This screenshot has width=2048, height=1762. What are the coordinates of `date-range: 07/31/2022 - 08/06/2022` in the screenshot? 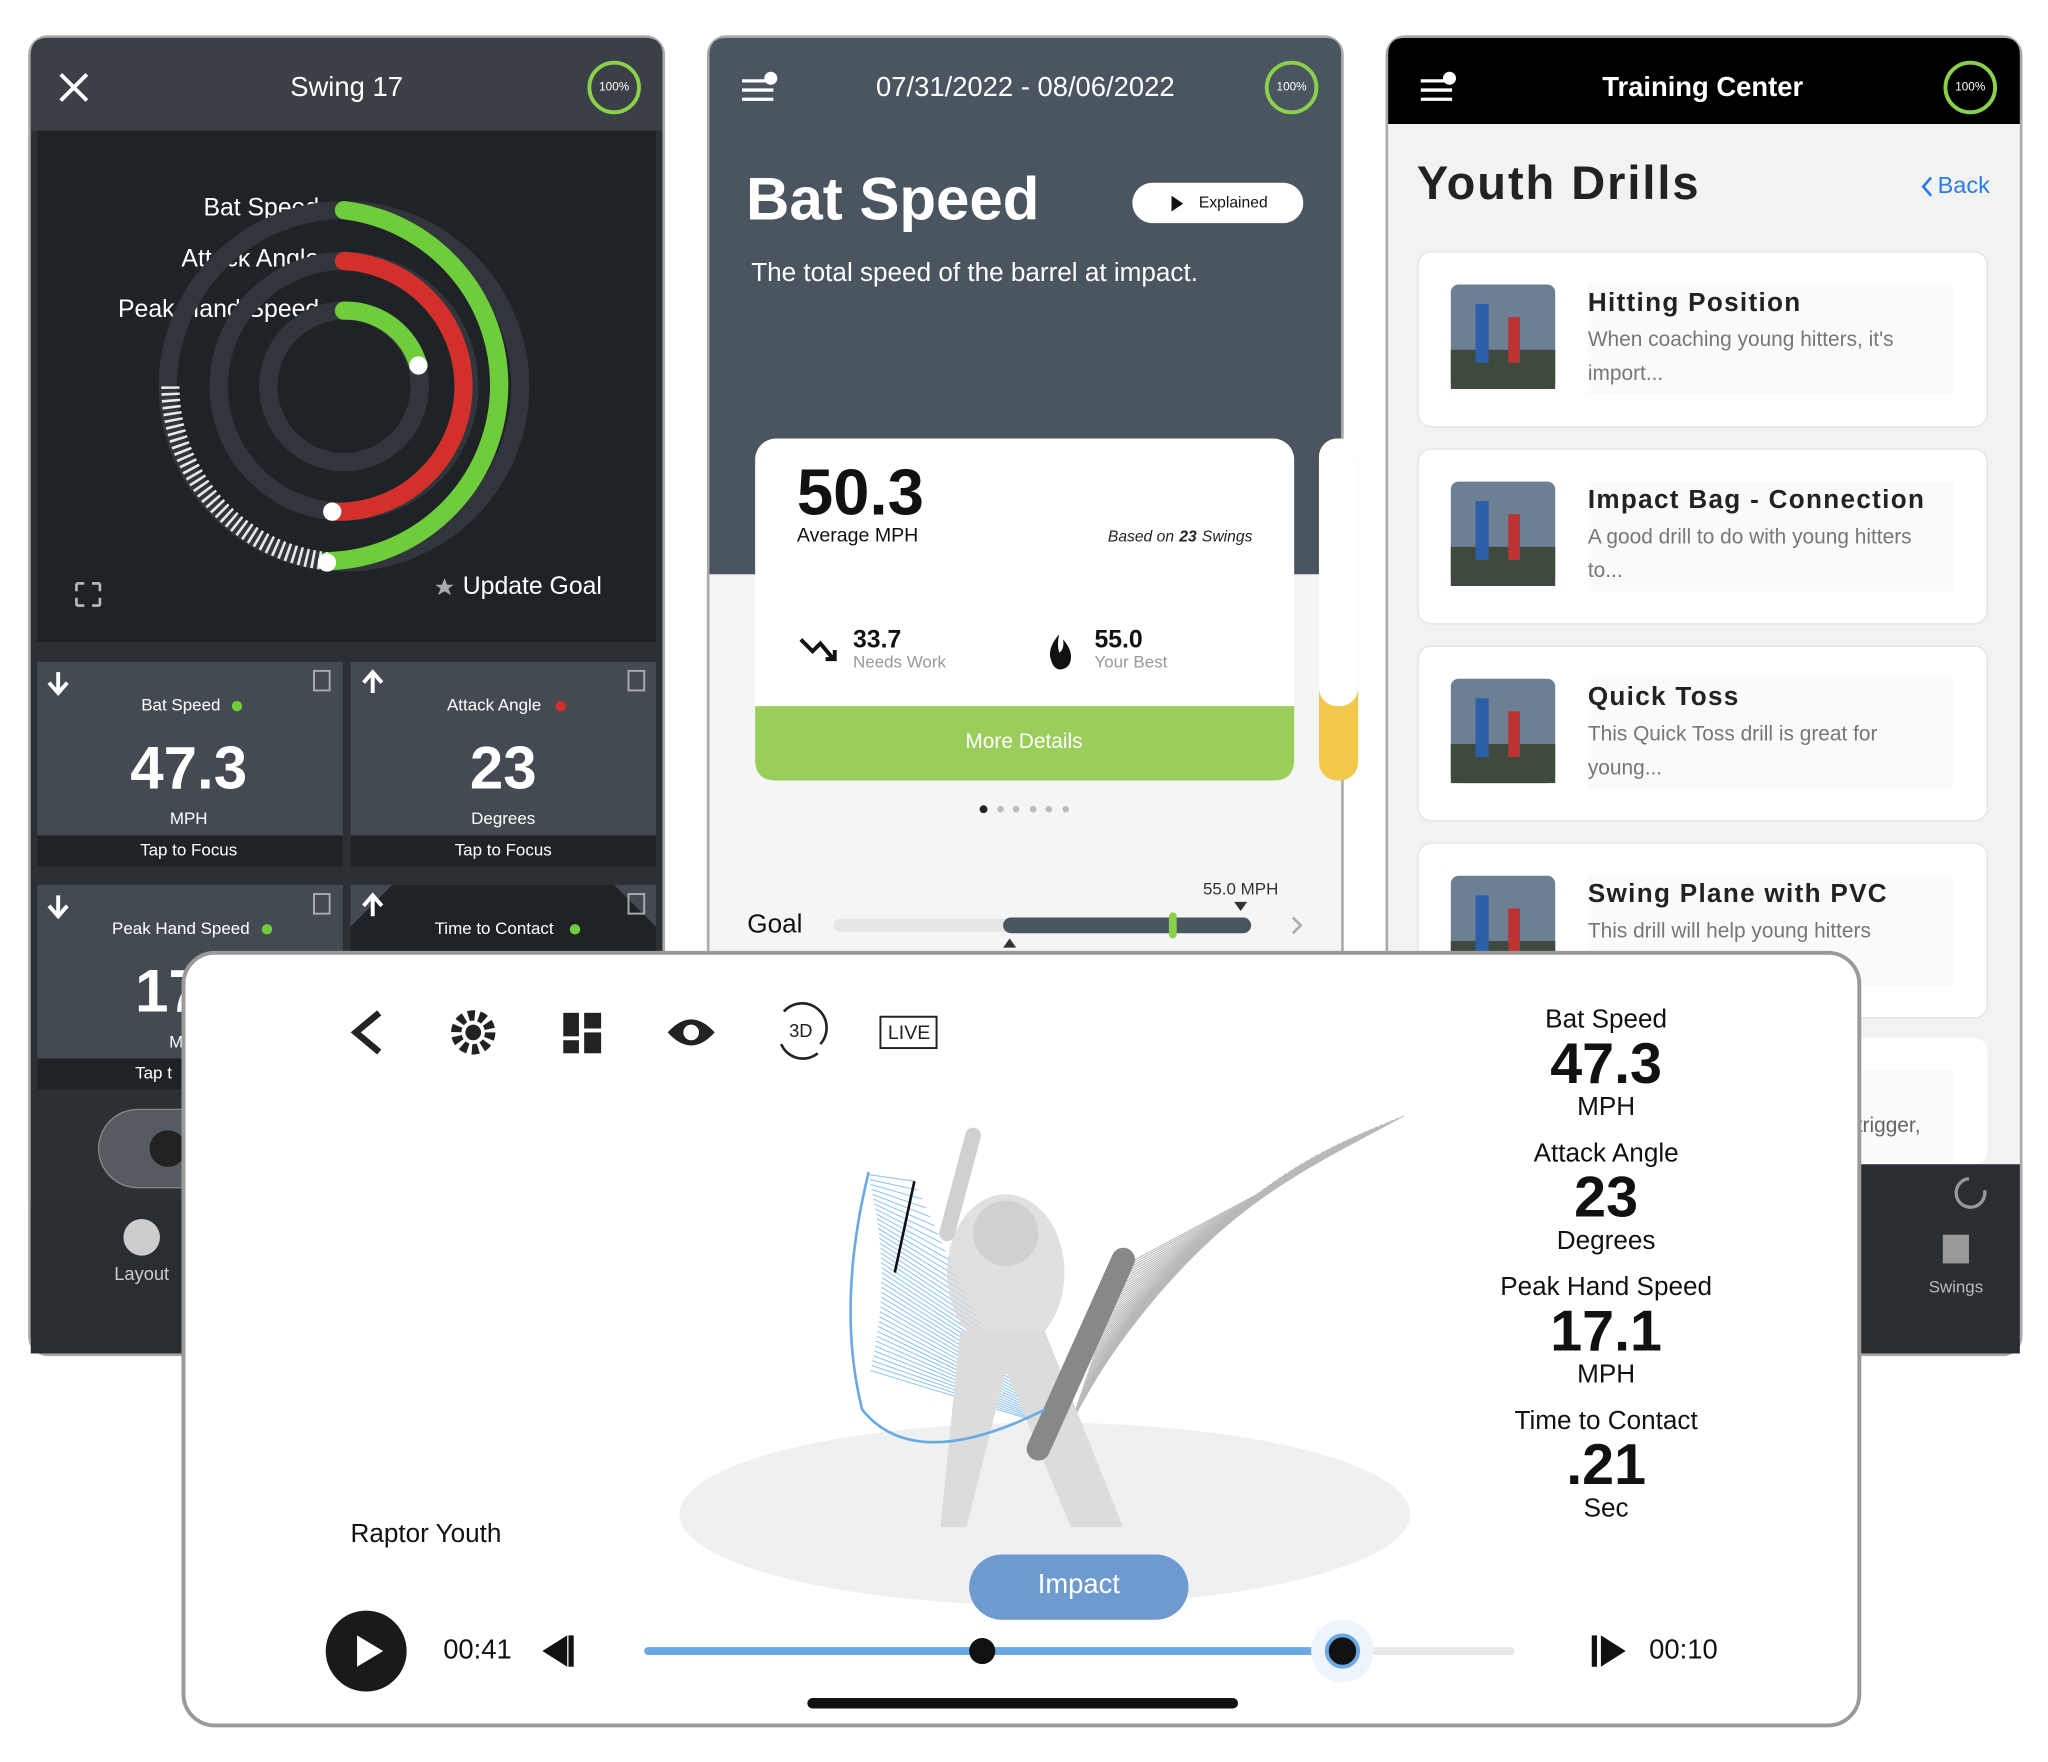 It's located at (1025, 86).